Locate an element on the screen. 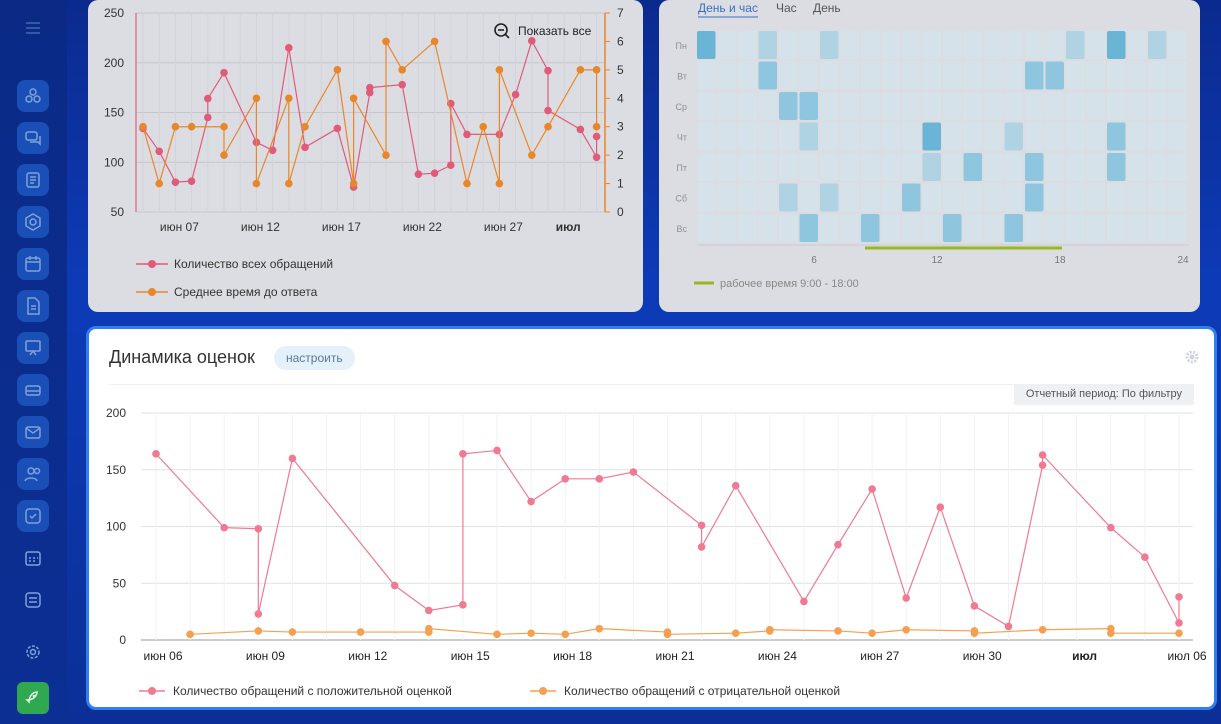 The height and width of the screenshot is (724, 1221). x-tick-label: июн 18 is located at coordinates (572, 656).